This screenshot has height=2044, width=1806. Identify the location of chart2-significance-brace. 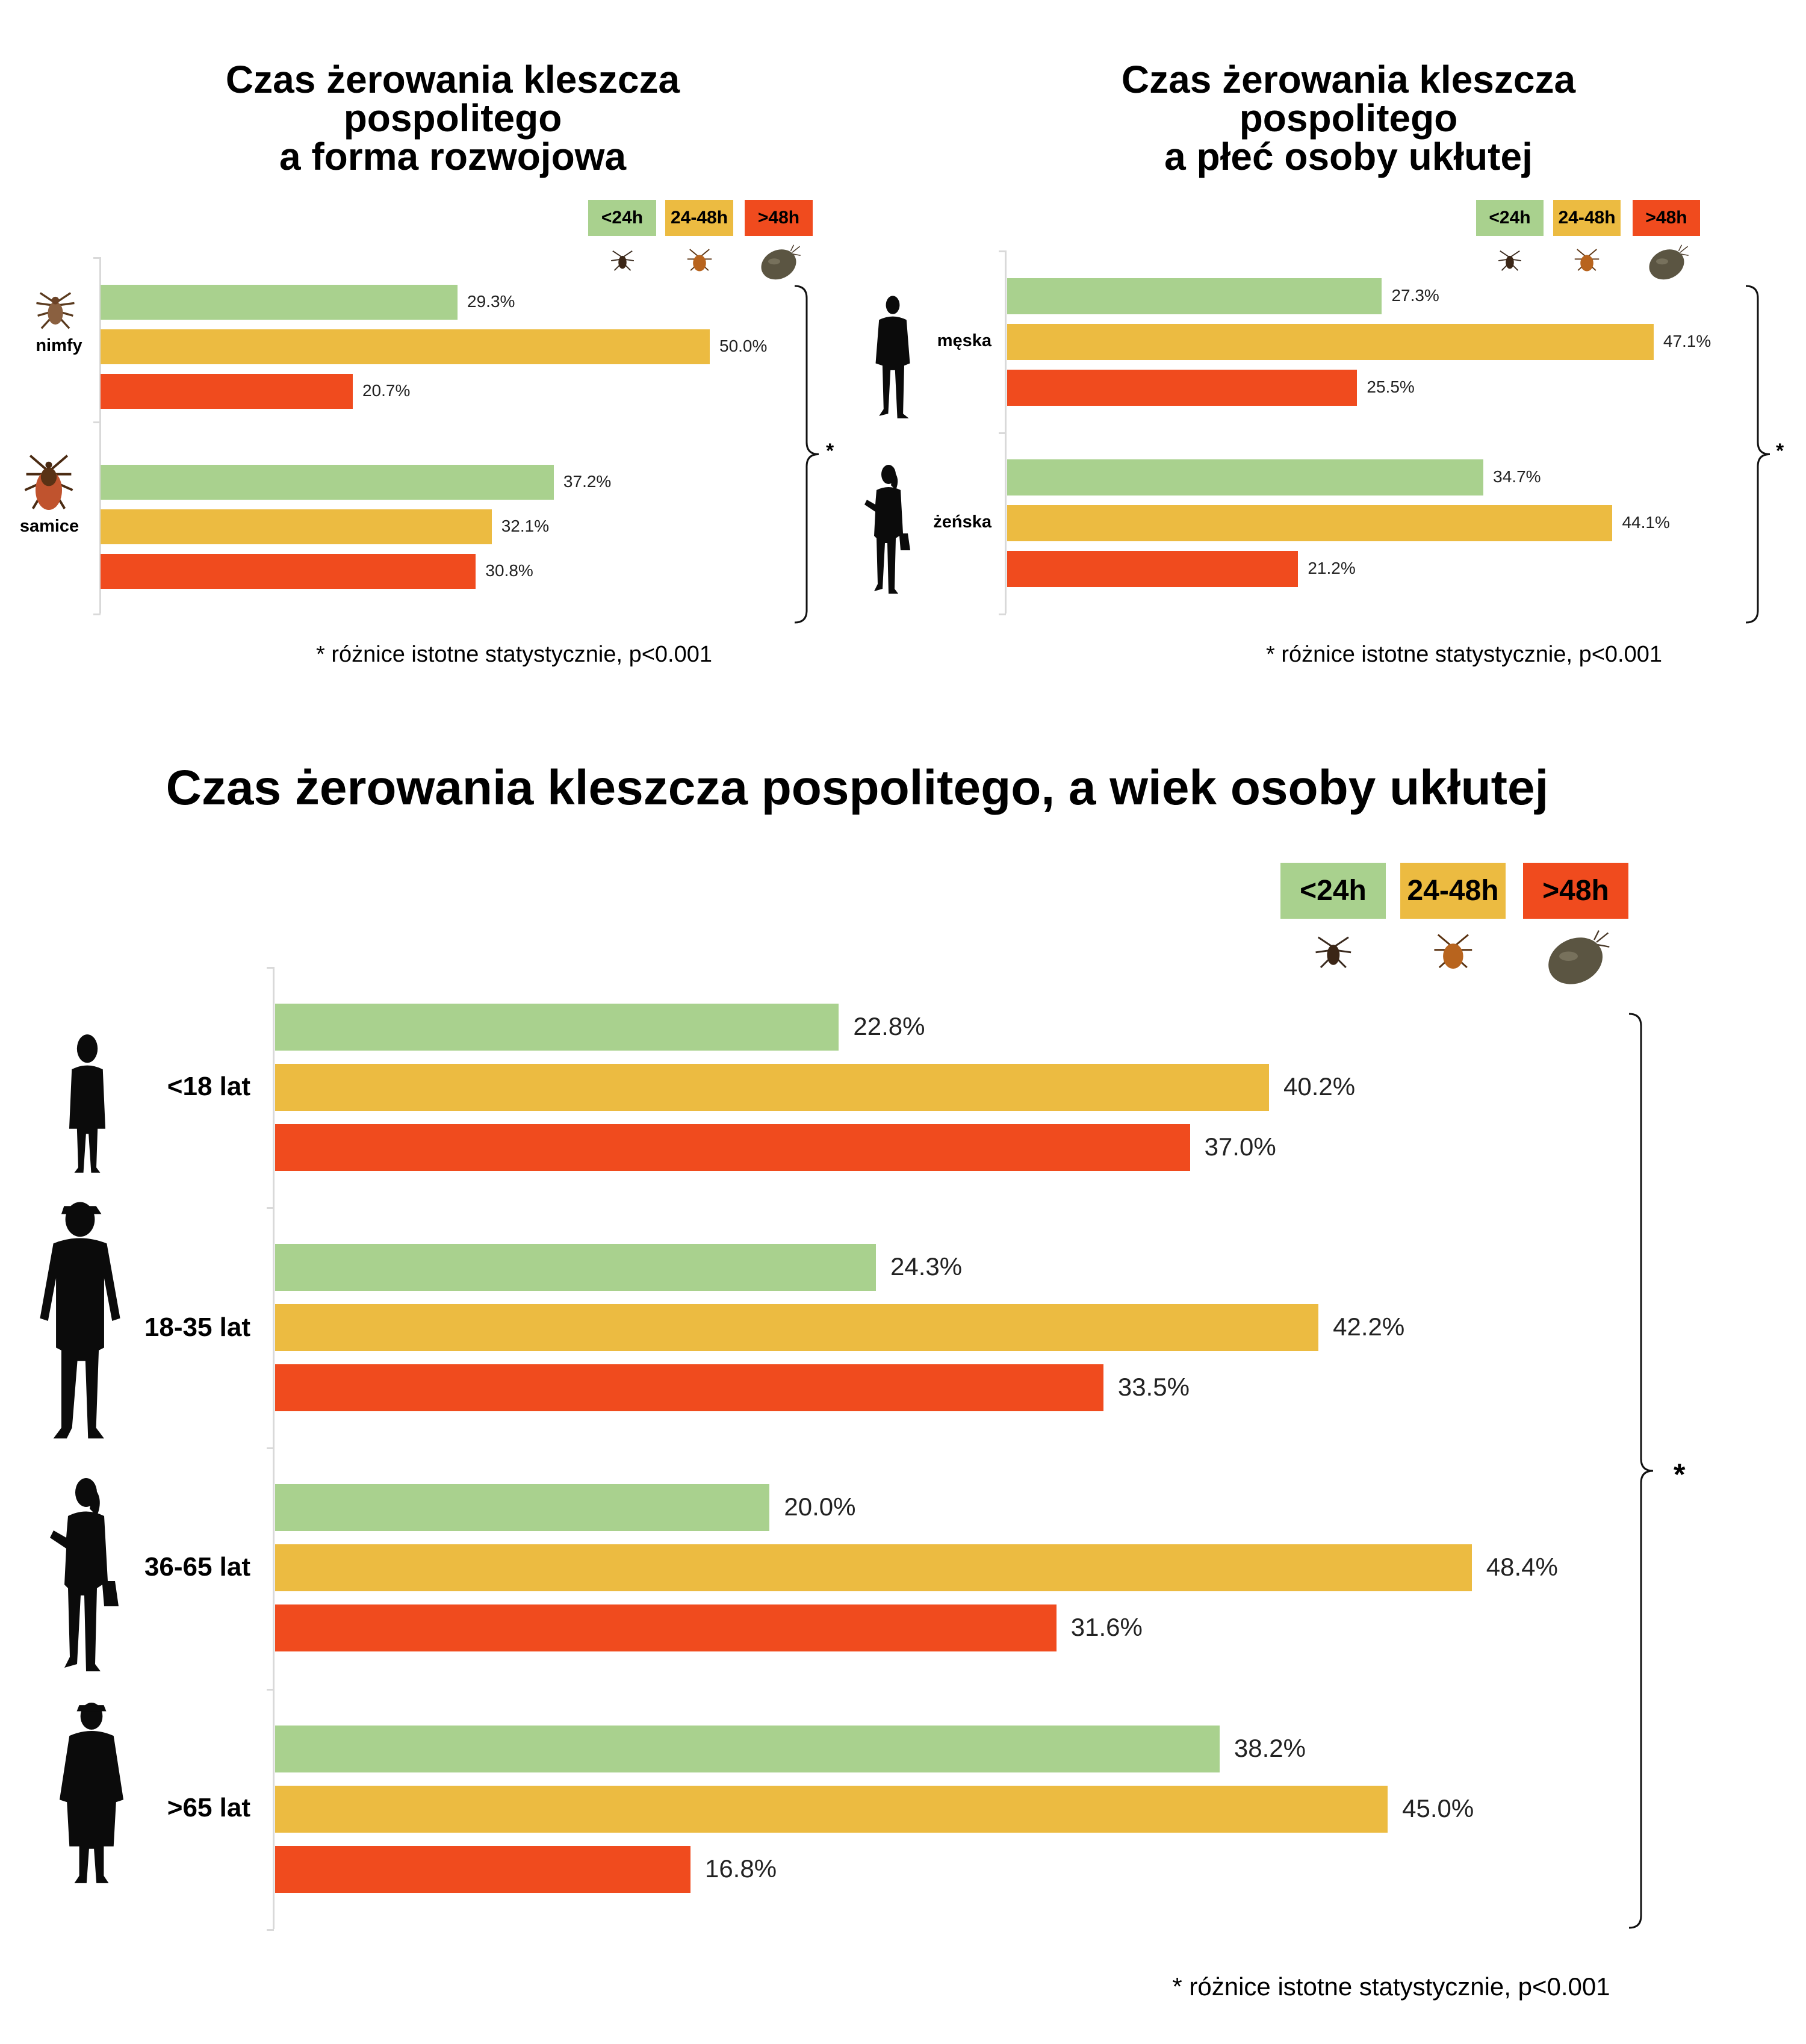
(1763, 454).